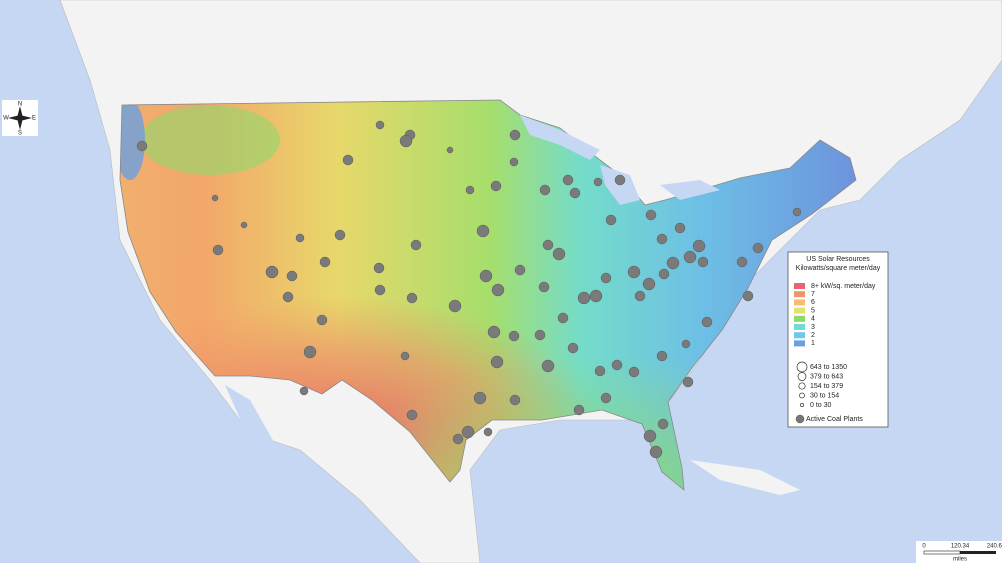 The width and height of the screenshot is (1002, 563). Describe the element at coordinates (834, 419) in the screenshot. I see `legend-coal-label: Active Coal Plants` at that location.